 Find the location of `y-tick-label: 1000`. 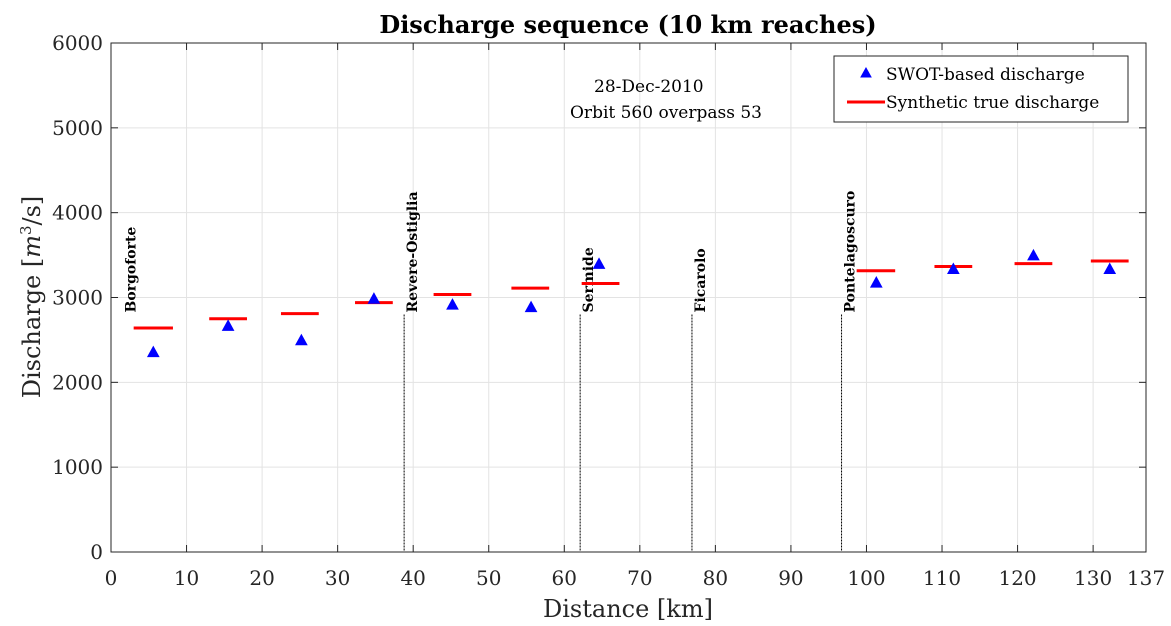

y-tick-label: 1000 is located at coordinates (77, 467).